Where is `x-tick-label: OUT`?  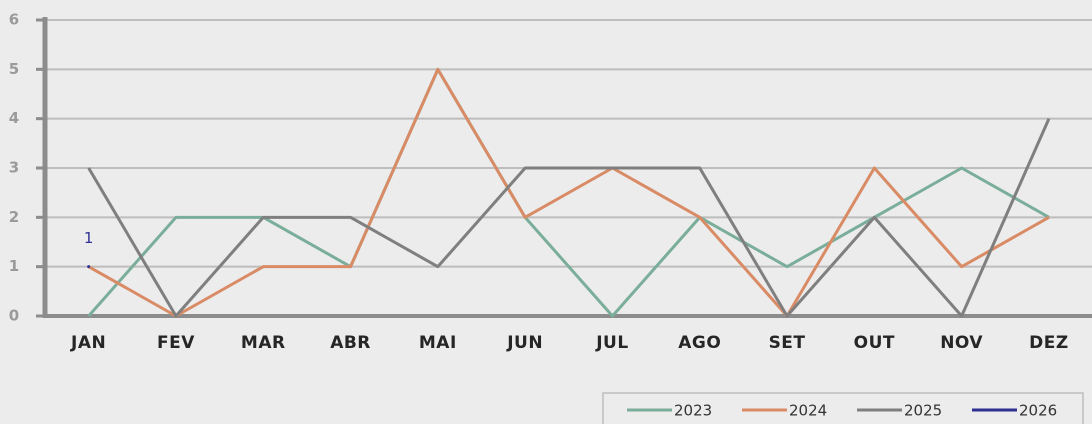
x-tick-label: OUT is located at coordinates (874, 343).